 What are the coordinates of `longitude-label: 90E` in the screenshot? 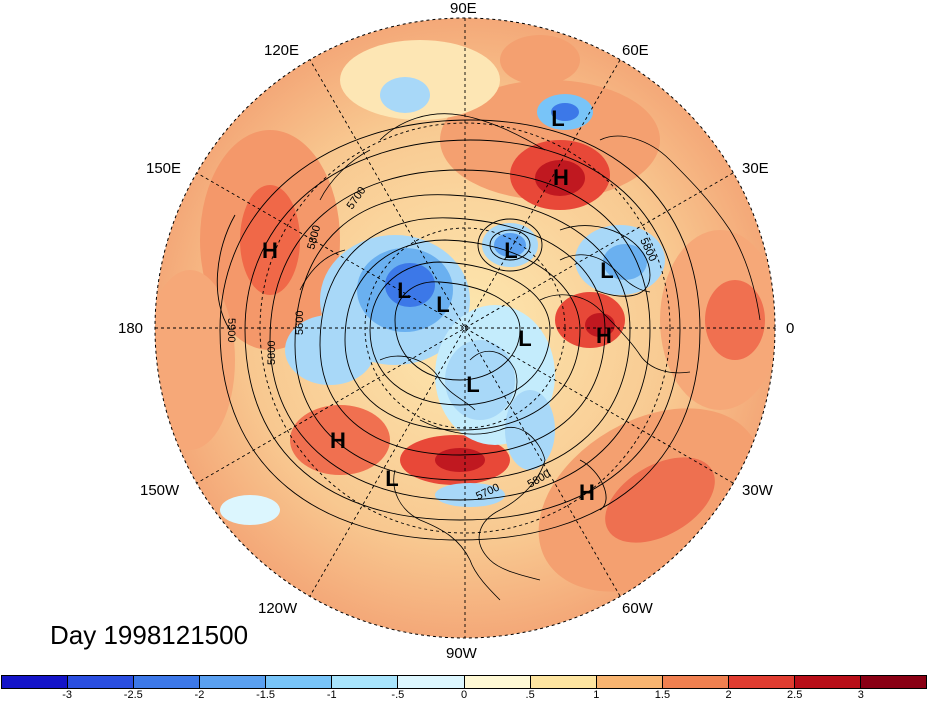 It's located at (463, 8).